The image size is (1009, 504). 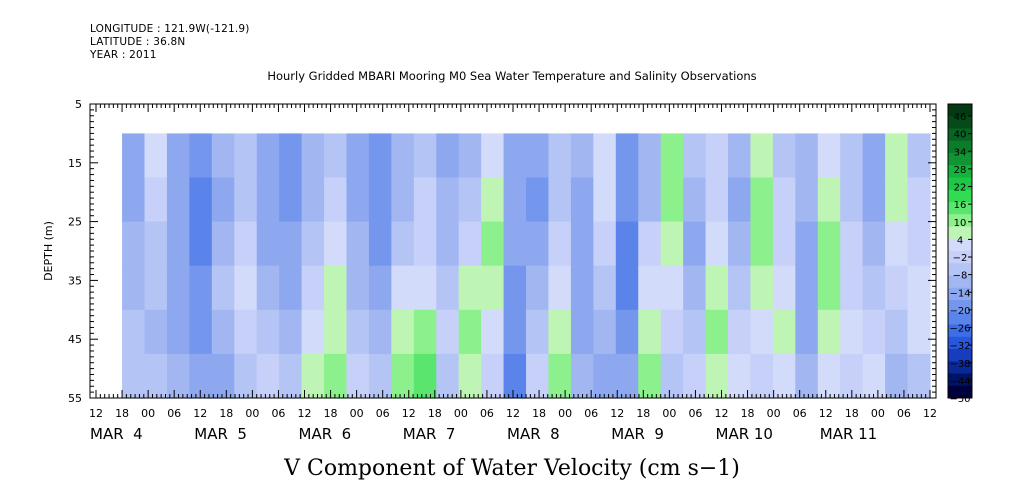 I want to click on y-tick-label: 5, so click(x=78, y=104).